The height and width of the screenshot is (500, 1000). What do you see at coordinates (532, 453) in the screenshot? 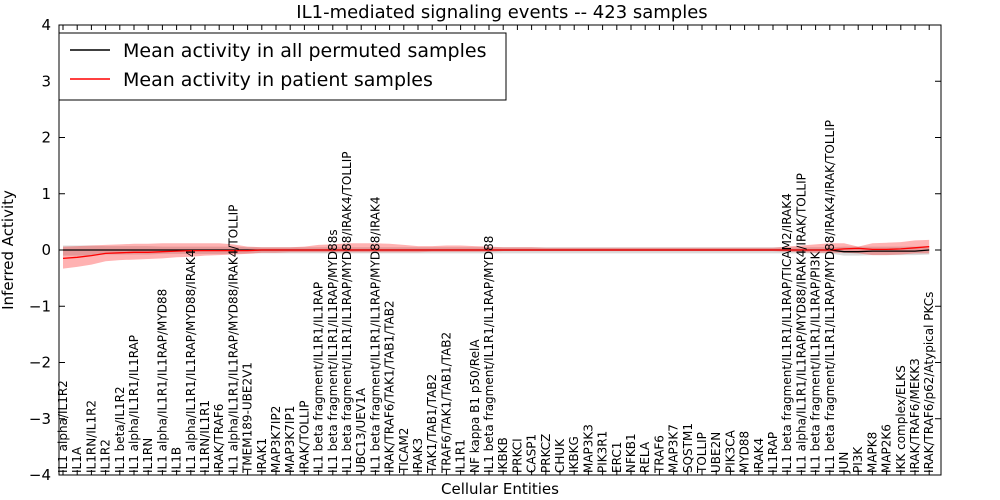
I see `x-tick-label: CASP1` at bounding box center [532, 453].